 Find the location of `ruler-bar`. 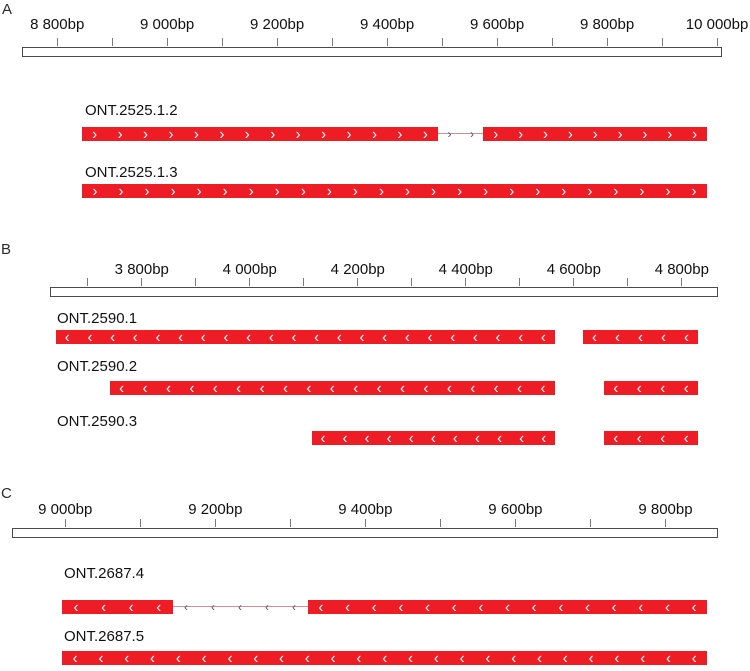

ruler-bar is located at coordinates (384, 292).